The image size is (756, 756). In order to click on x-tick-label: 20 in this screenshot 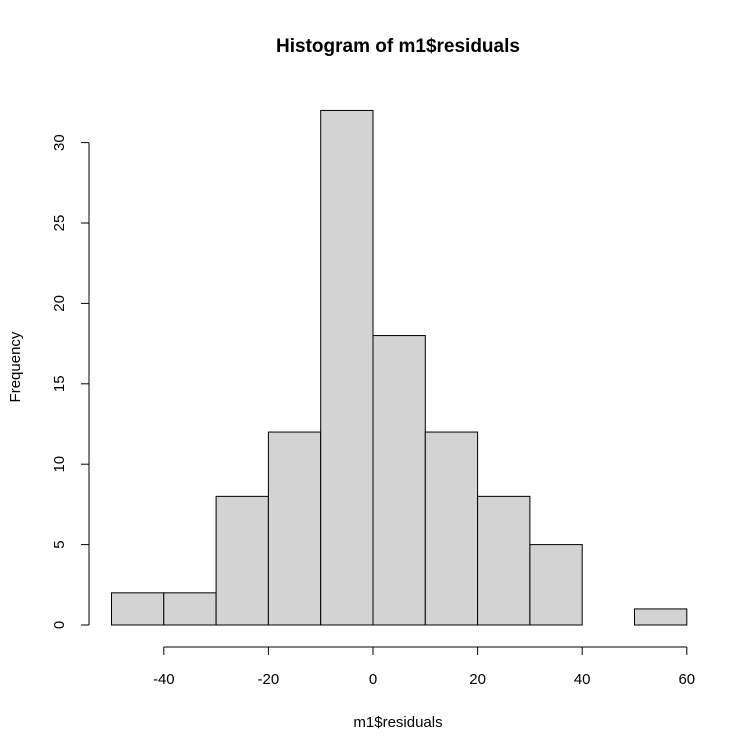, I will do `click(477, 679)`.